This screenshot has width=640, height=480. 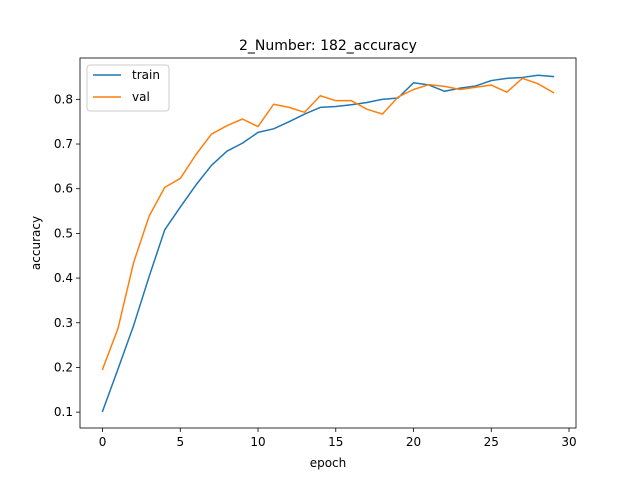 What do you see at coordinates (63, 233) in the screenshot?
I see `y-tick-label: 0.5` at bounding box center [63, 233].